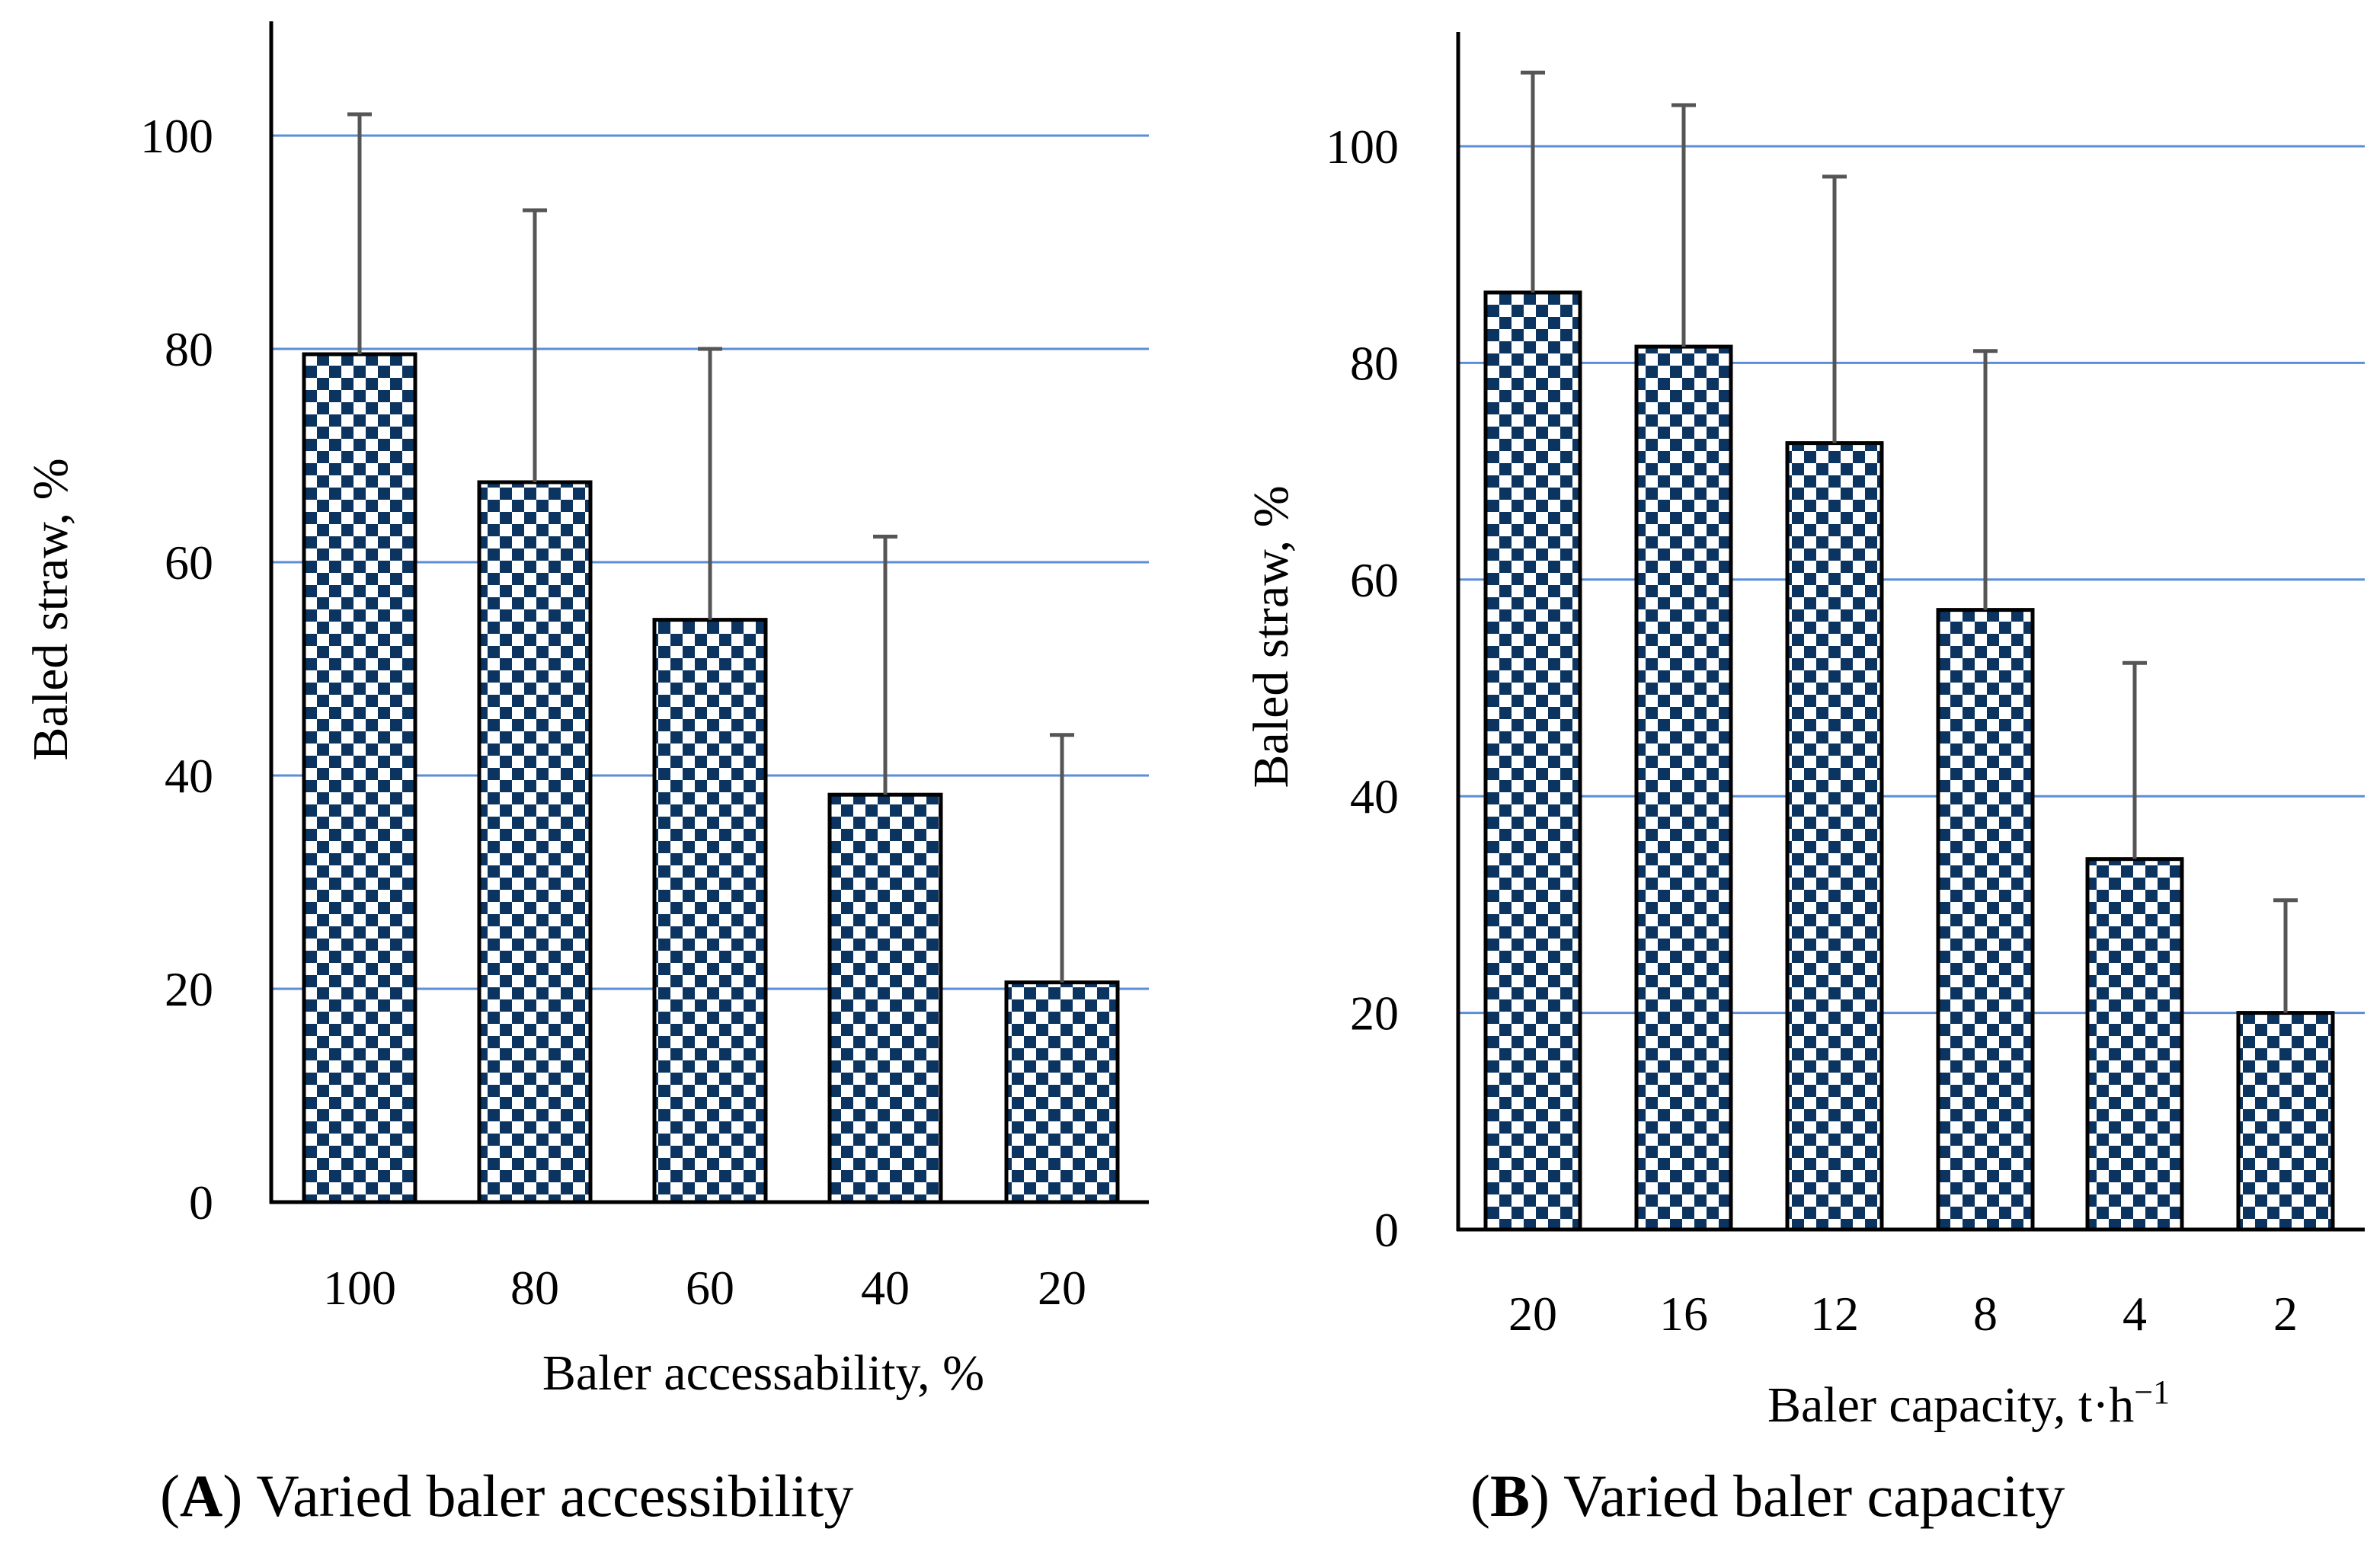  What do you see at coordinates (1271, 636) in the screenshot?
I see `chart-b-y-axis-title: Baled straw, %` at bounding box center [1271, 636].